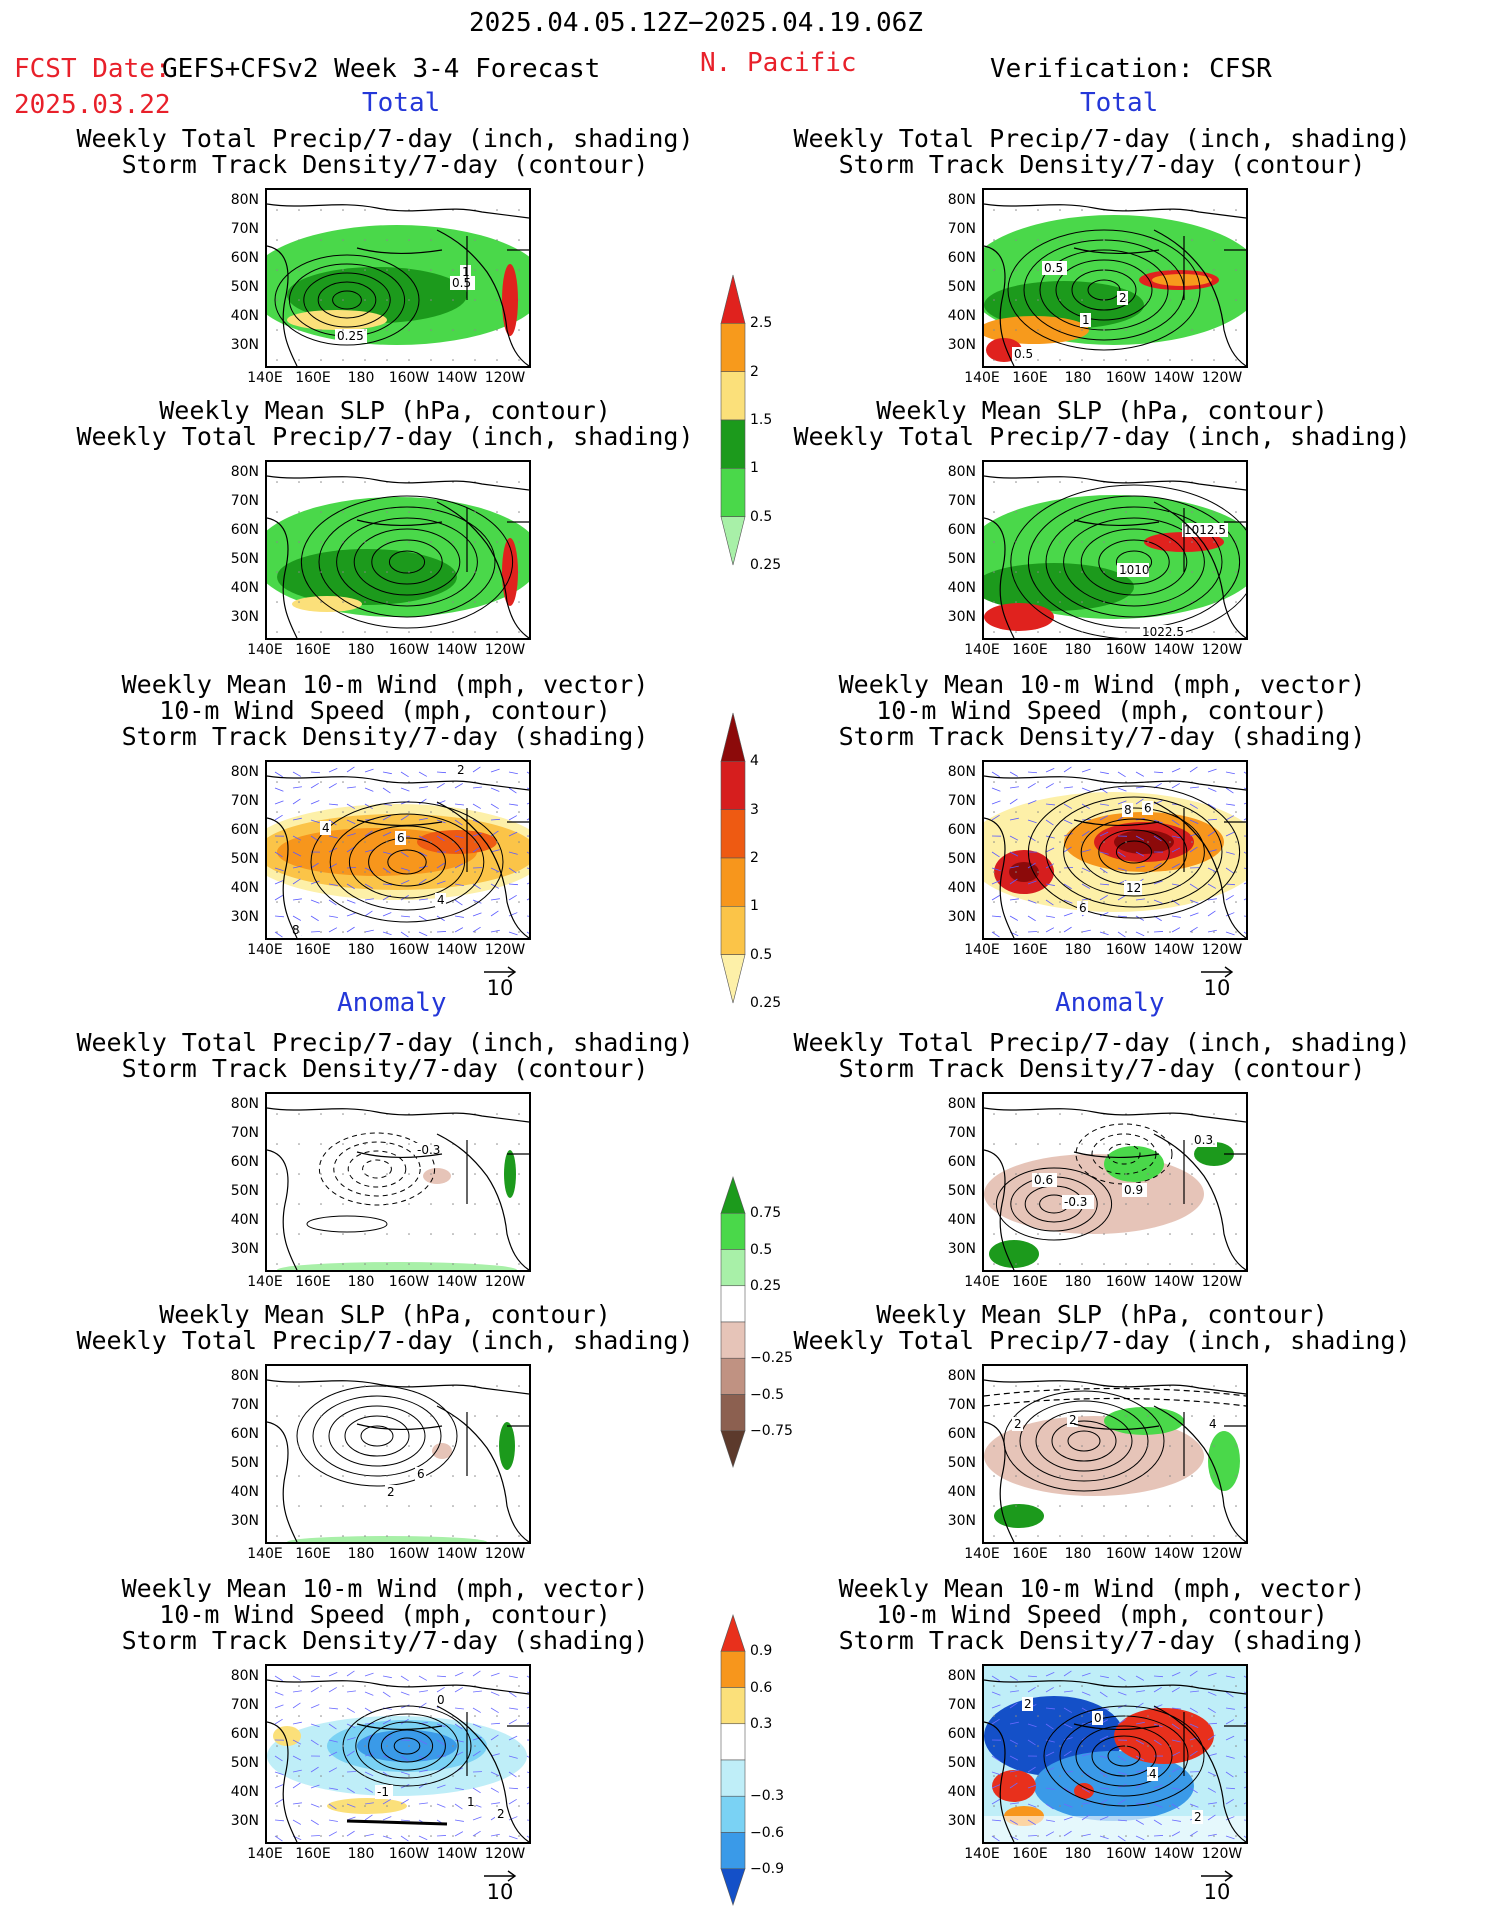 Image resolution: width=1487 pixels, height=1925 pixels. I want to click on border-lines, so click(1214, 1172).